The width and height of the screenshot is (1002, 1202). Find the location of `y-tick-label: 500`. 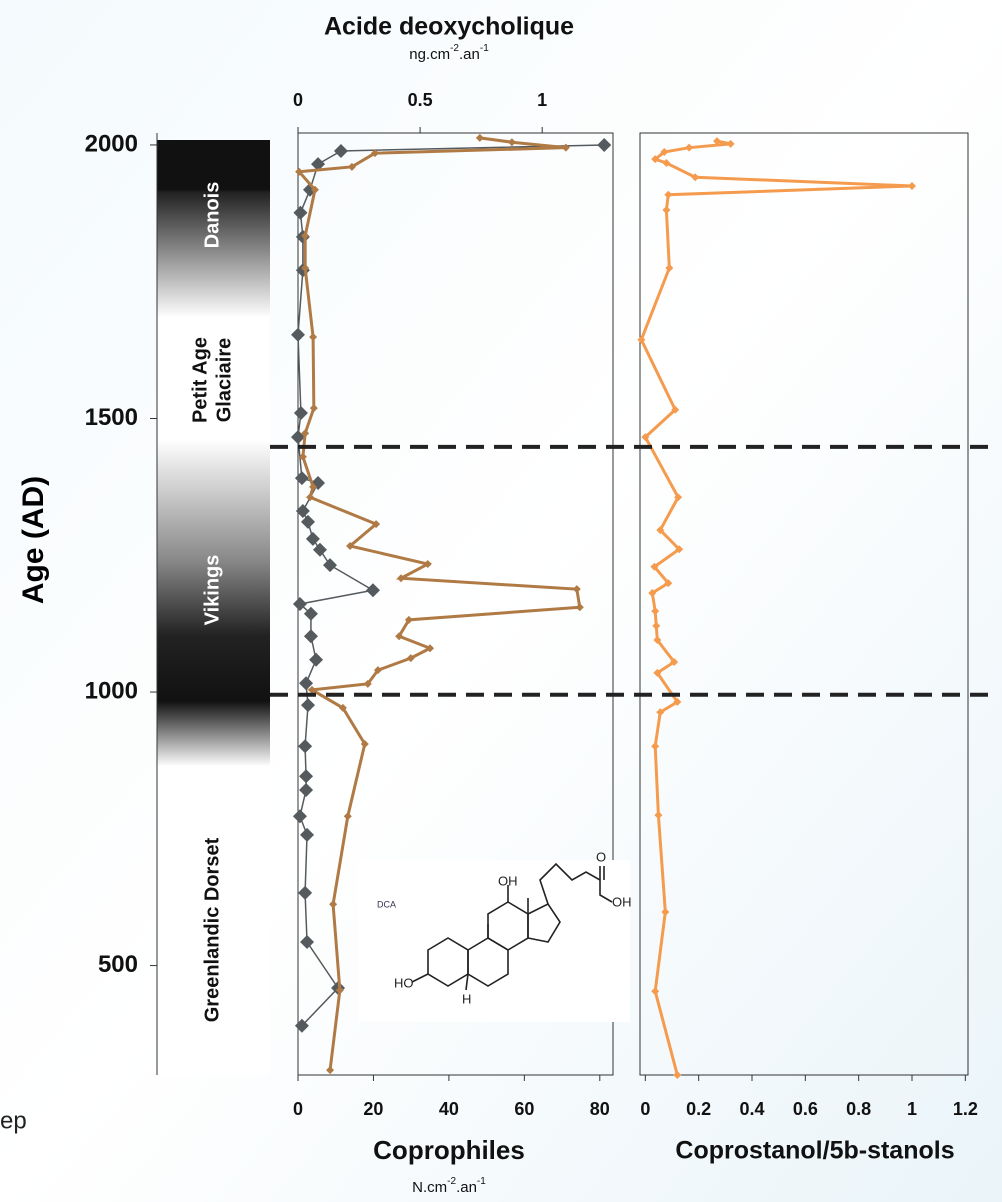

y-tick-label: 500 is located at coordinates (118, 964).